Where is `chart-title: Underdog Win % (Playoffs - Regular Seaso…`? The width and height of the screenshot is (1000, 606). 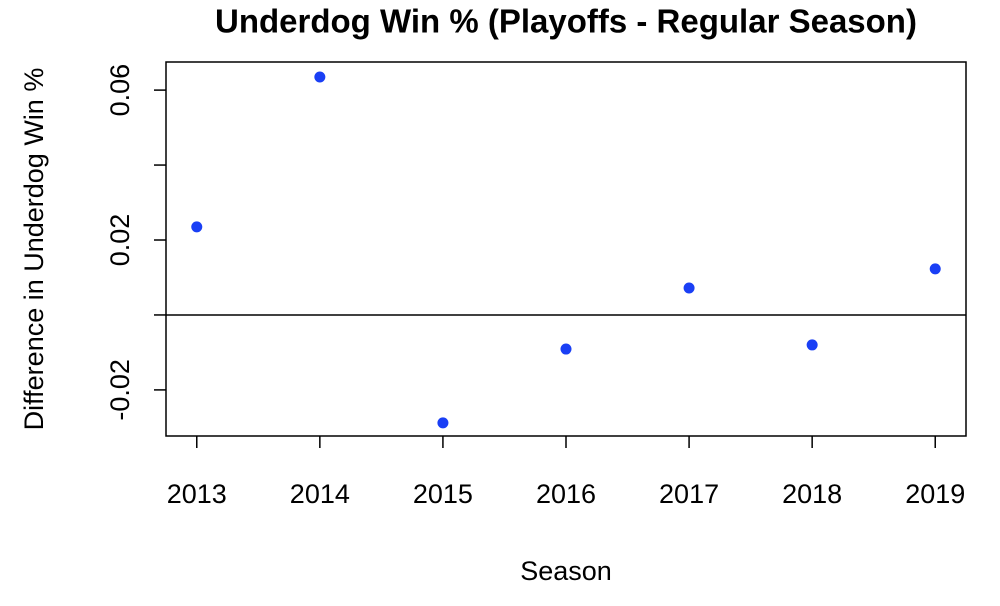 chart-title: Underdog Win % (Playoffs - Regular Seaso… is located at coordinates (566, 21).